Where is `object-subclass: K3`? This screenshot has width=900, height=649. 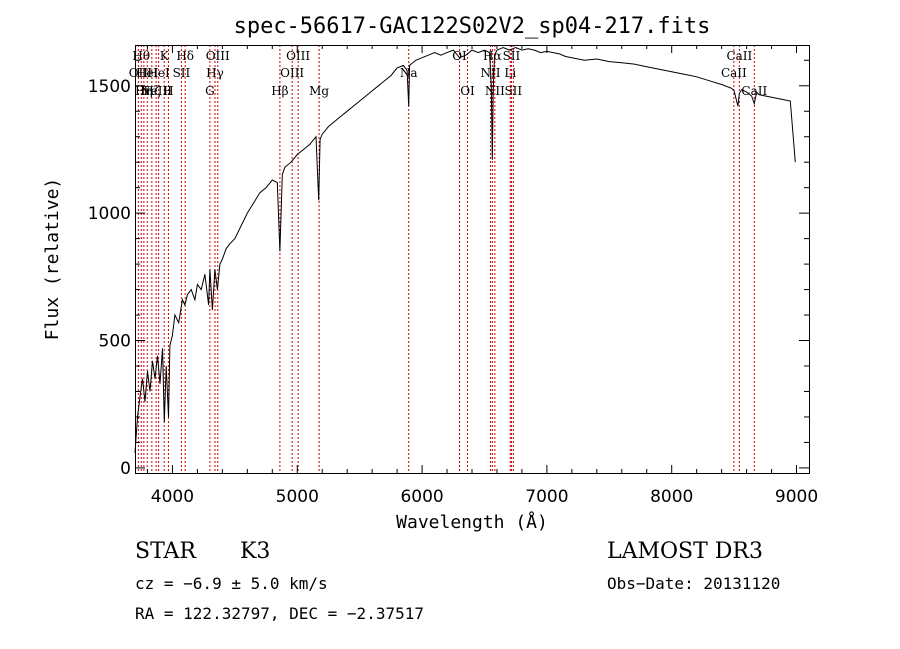
object-subclass: K3 is located at coordinates (255, 551).